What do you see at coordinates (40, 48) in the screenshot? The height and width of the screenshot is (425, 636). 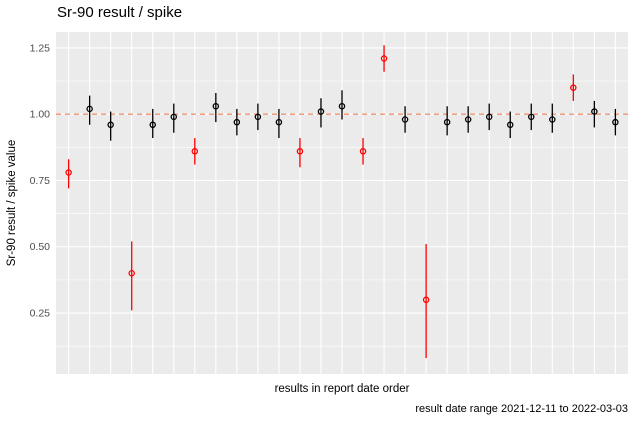 I see `y-tick-label: 1.25` at bounding box center [40, 48].